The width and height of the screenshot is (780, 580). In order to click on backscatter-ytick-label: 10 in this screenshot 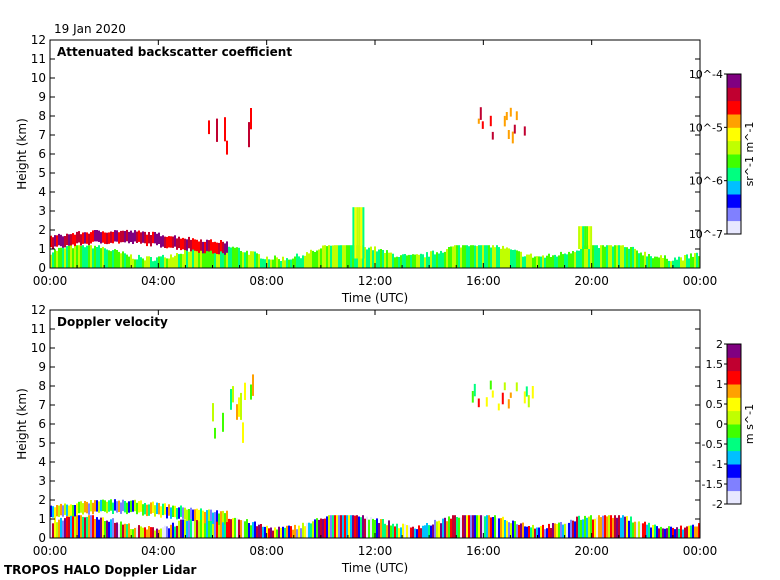, I will do `click(38, 78)`.